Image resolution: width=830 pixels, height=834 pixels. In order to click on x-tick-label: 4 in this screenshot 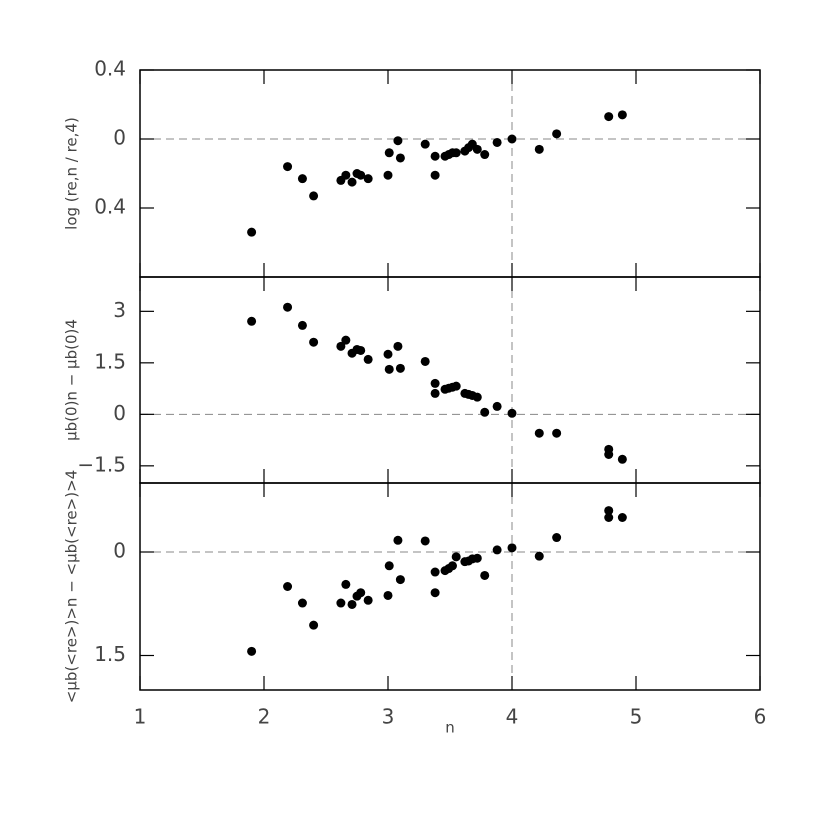, I will do `click(512, 717)`.